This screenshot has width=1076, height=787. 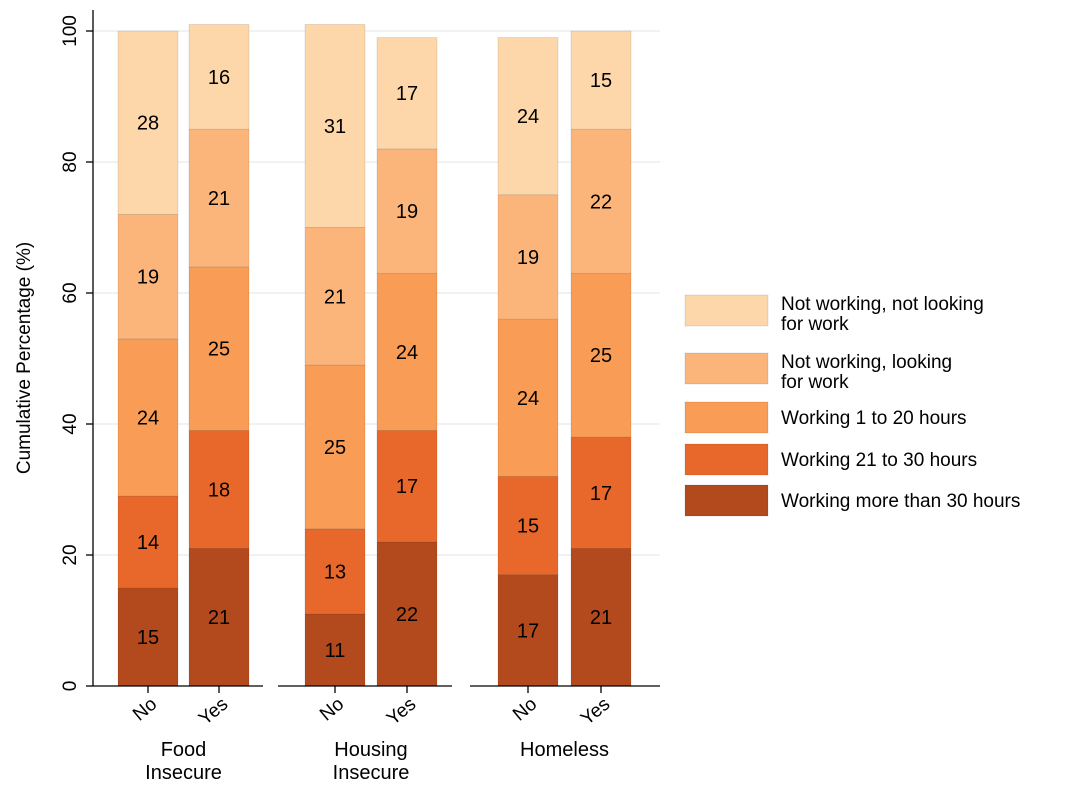 I want to click on legend-label: Working 21 to 30 hours, so click(x=879, y=460).